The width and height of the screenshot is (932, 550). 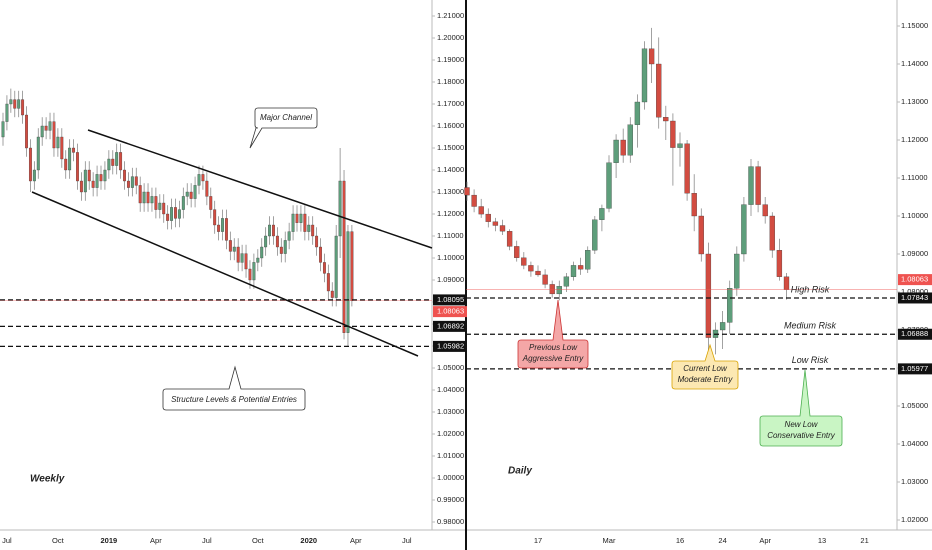 I want to click on y-tick-label: 1.10000, so click(x=914, y=215).